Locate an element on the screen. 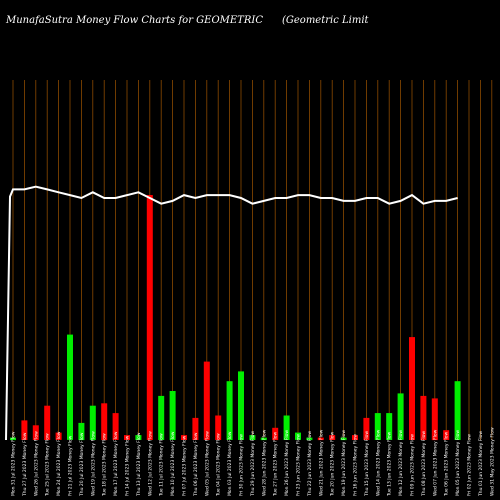  date-label: Wed 28 Jun 2023 Money Flow is located at coordinates (264, 462).